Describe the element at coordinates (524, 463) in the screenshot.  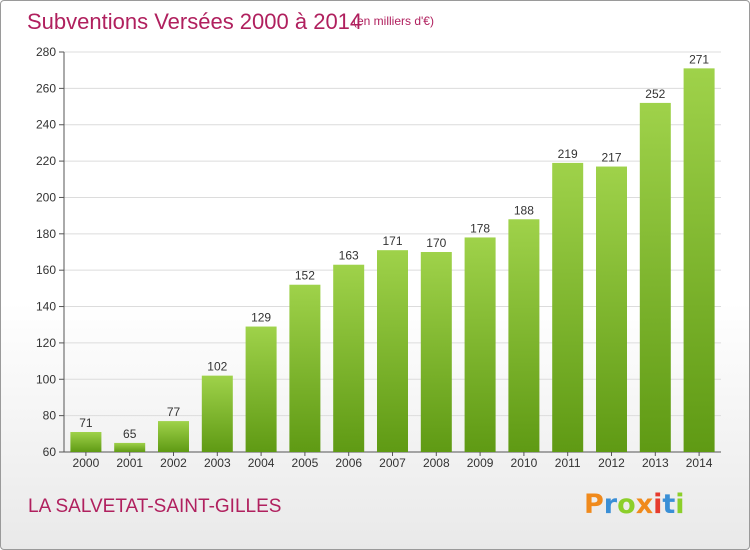
I see `x-tick-label-2010: 2010` at that location.